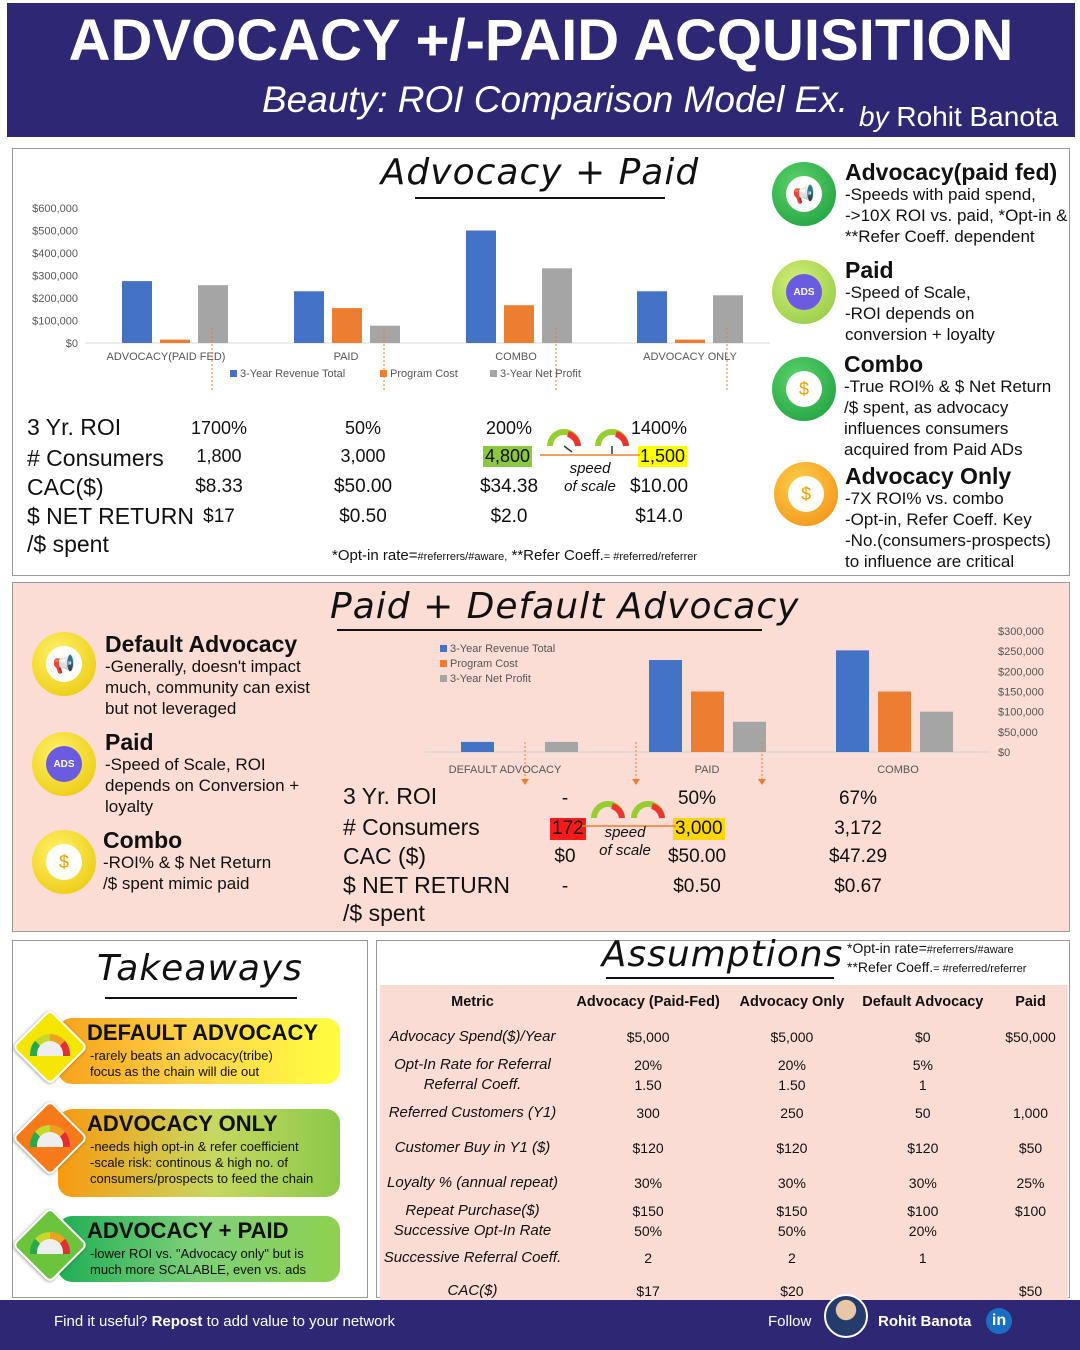 This screenshot has height=1350, width=1080. What do you see at coordinates (219, 486) in the screenshot?
I see `metric-value-cac: $8.33` at bounding box center [219, 486].